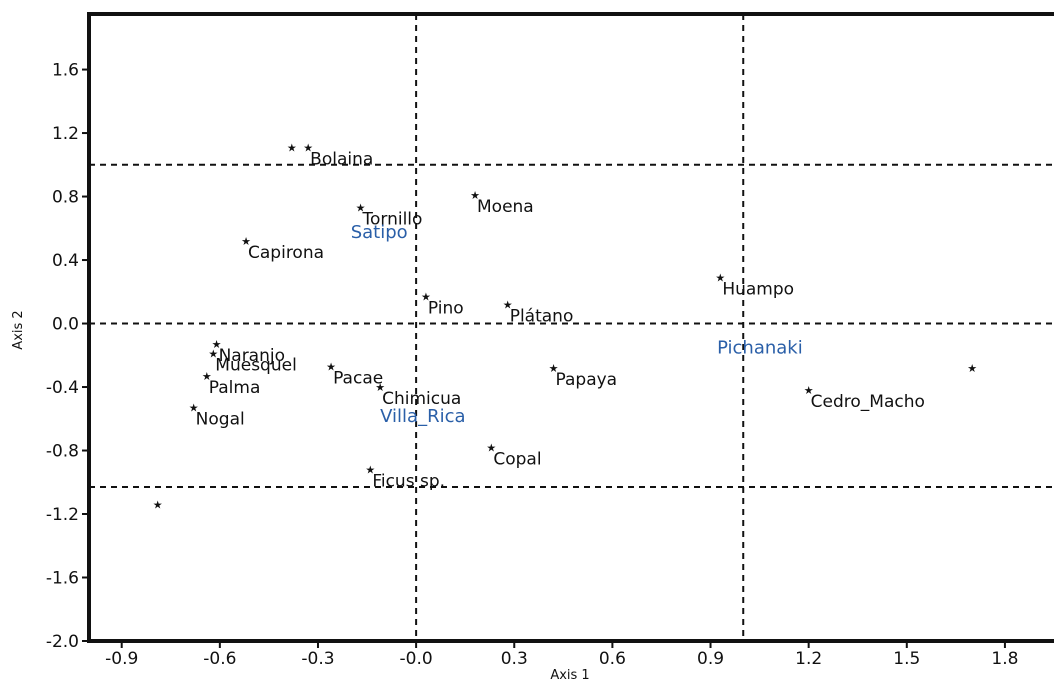 The image size is (1054, 682). I want to click on site-label: Pichanaki, so click(760, 348).